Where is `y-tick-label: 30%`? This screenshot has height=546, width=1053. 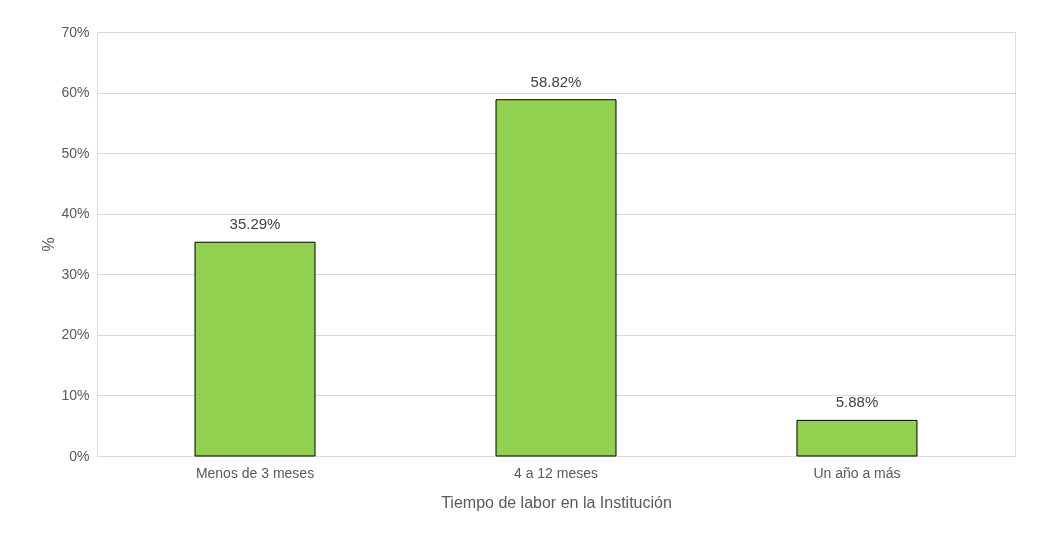
y-tick-label: 30% is located at coordinates (75, 273).